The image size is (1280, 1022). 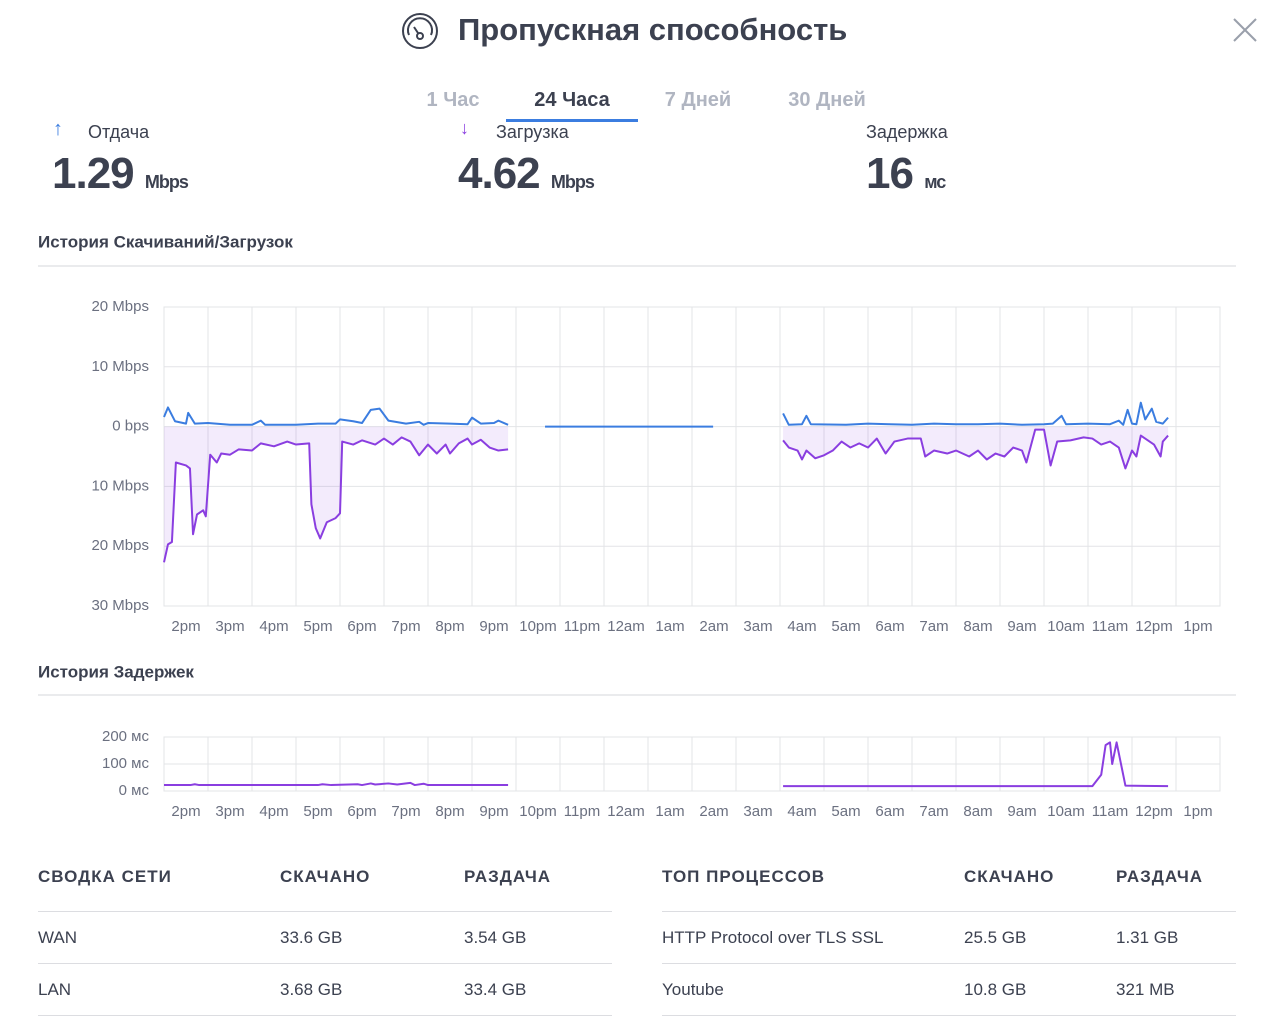 I want to click on table-cell: HTTP Protocol over TLS SSL, so click(x=773, y=937).